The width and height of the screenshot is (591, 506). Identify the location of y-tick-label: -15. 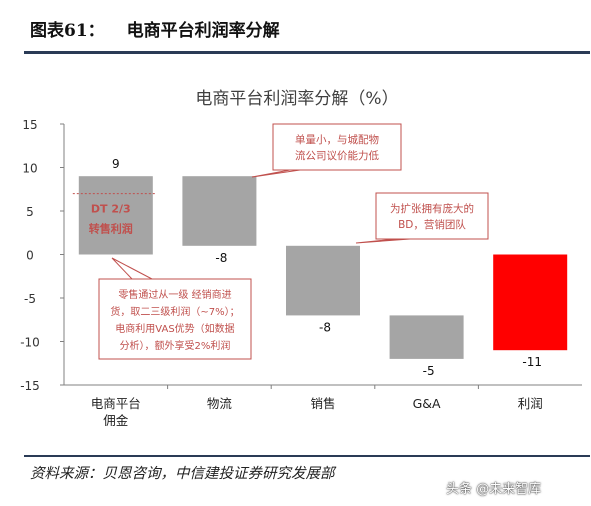
(30, 386).